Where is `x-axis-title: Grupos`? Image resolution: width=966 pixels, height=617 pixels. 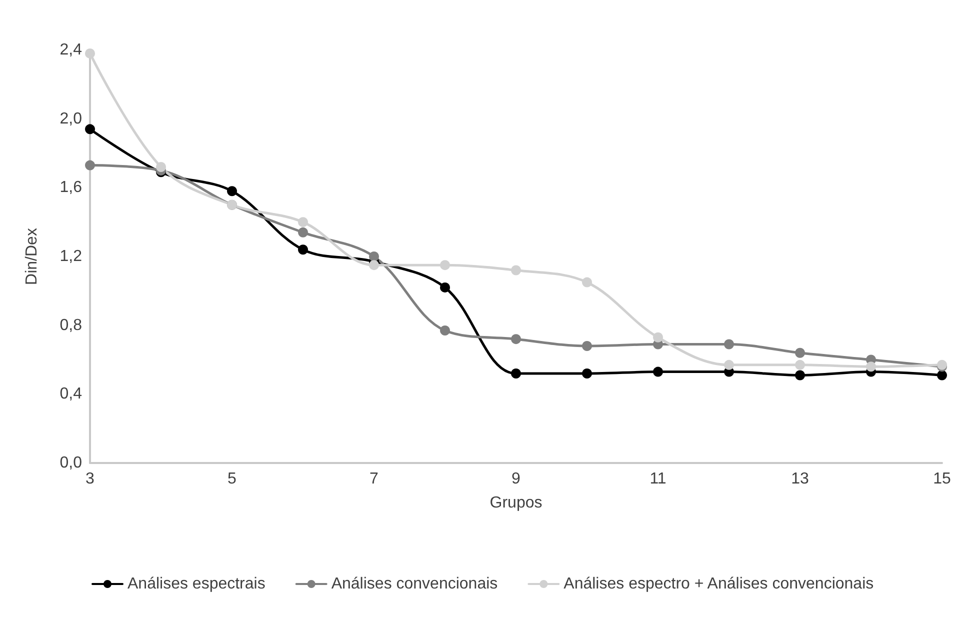 x-axis-title: Grupos is located at coordinates (516, 503).